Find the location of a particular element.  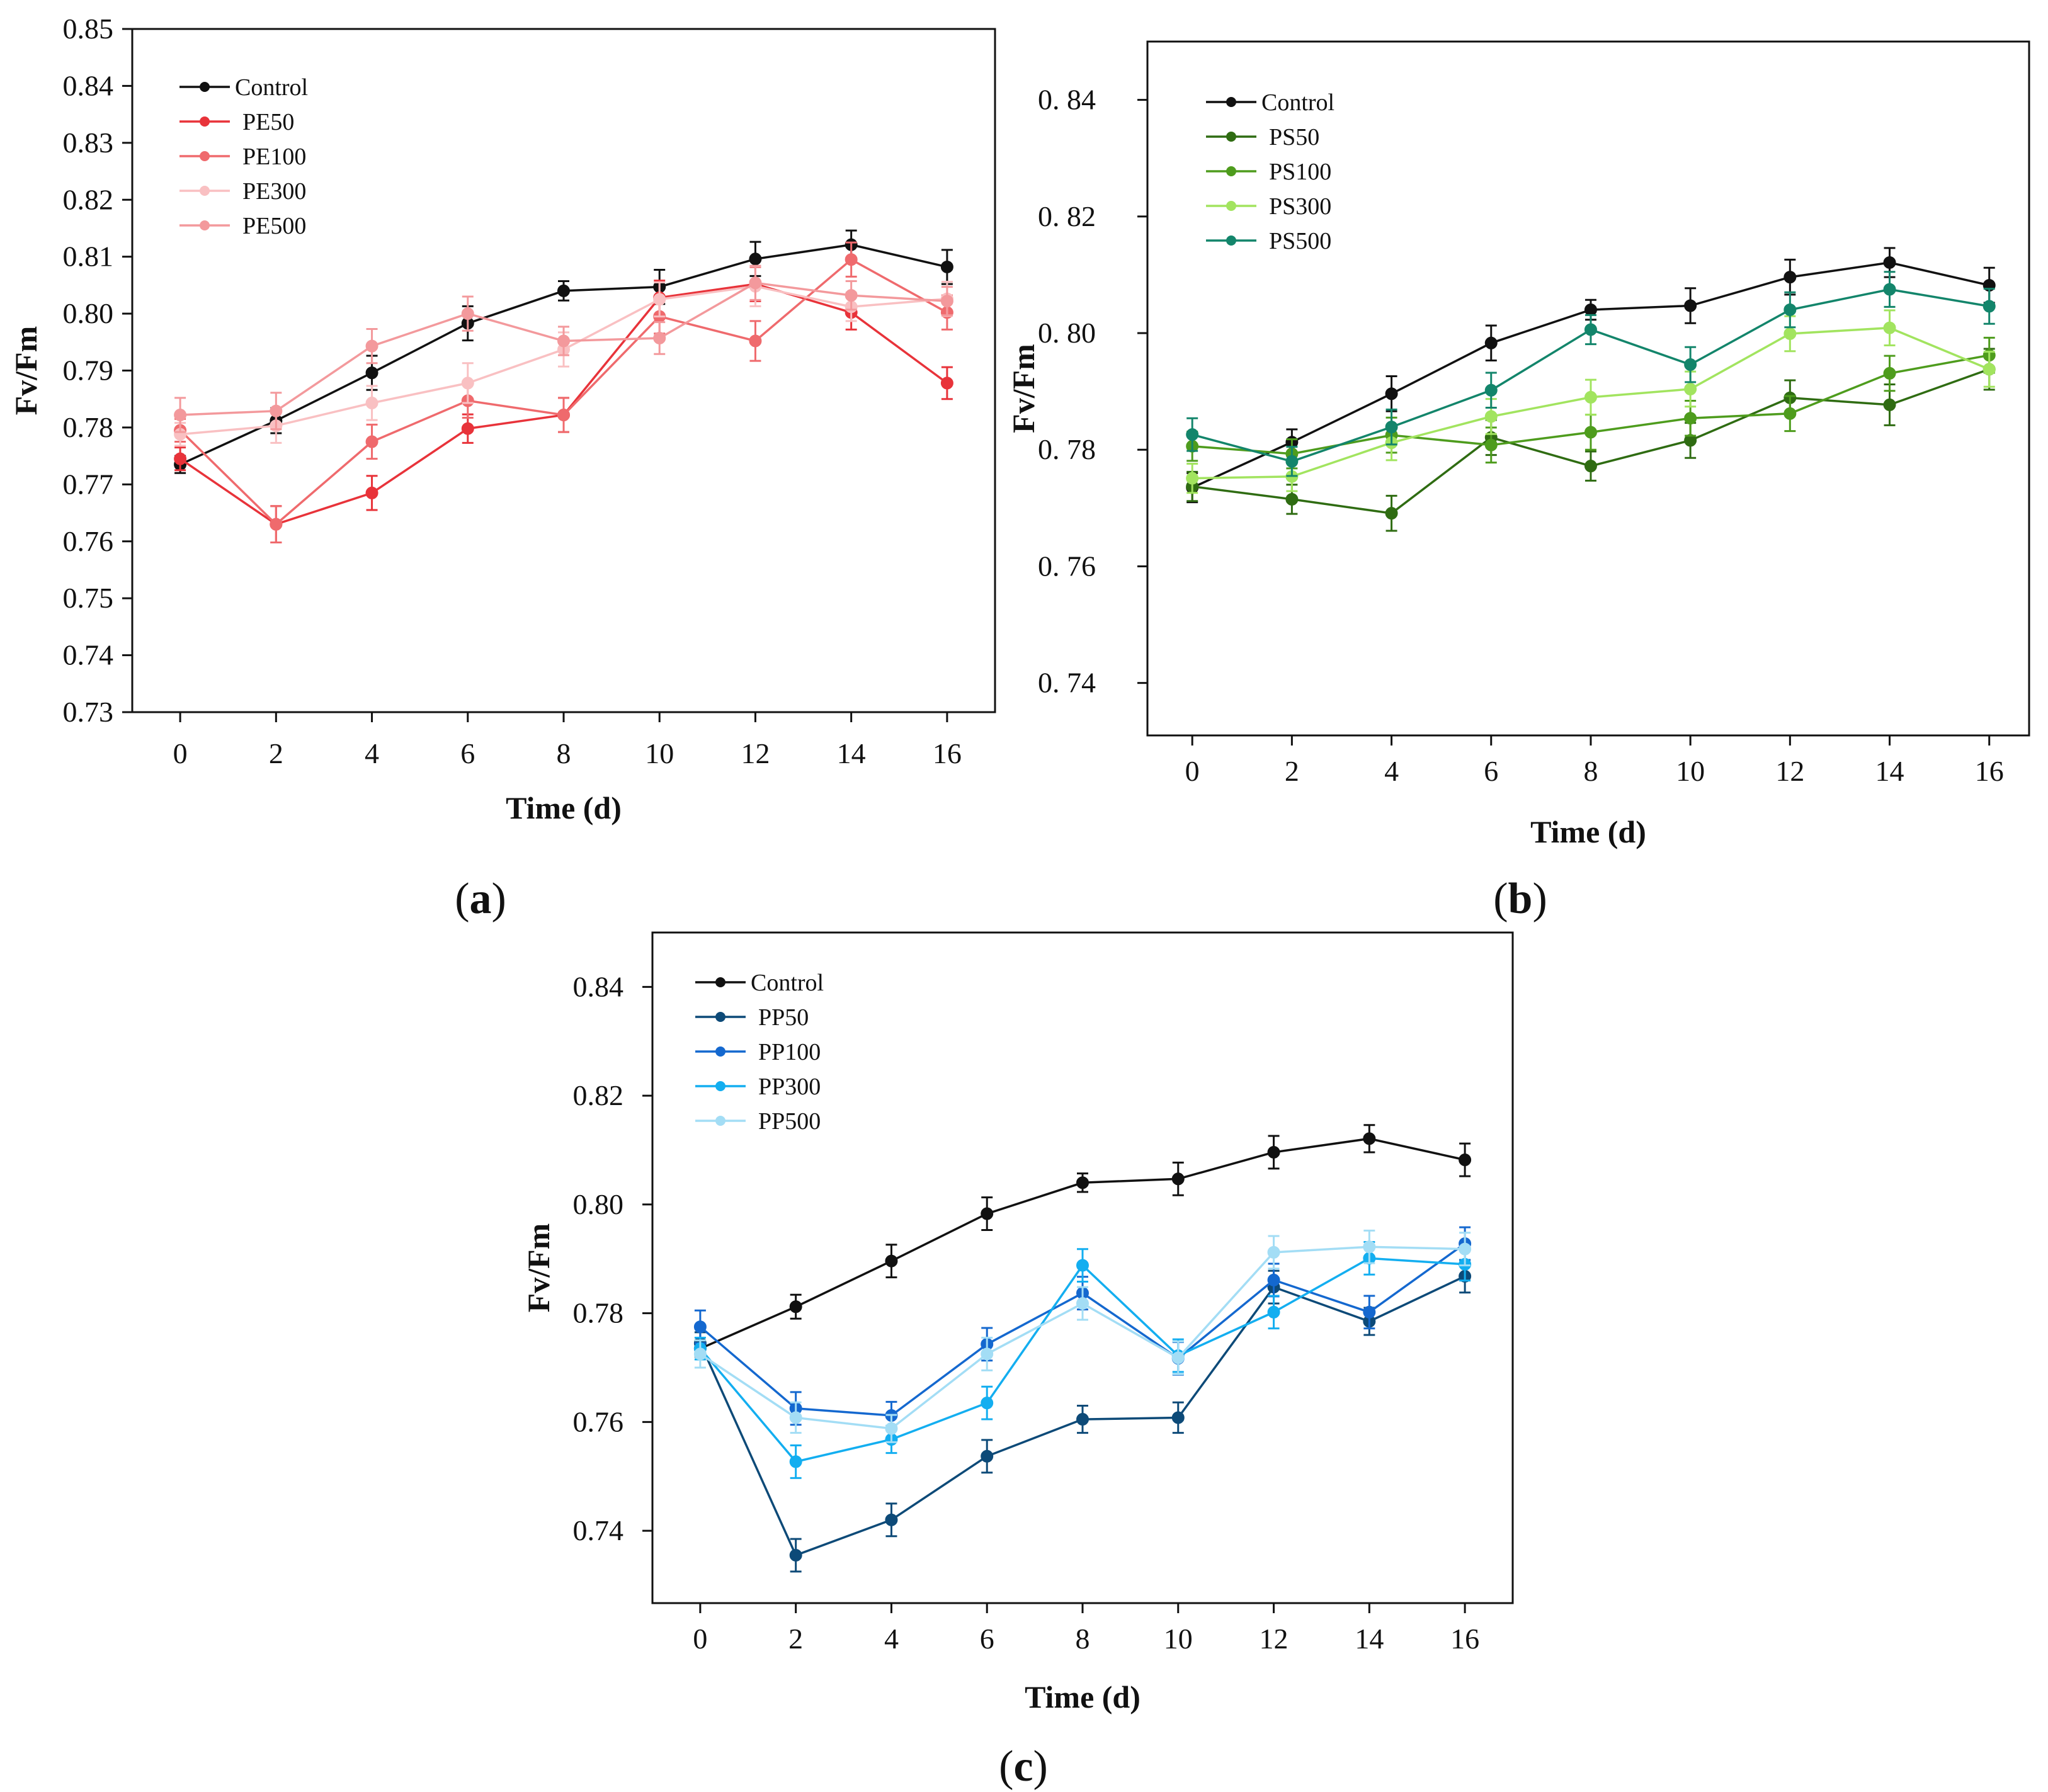

legend-label: PS50 is located at coordinates (1294, 137).